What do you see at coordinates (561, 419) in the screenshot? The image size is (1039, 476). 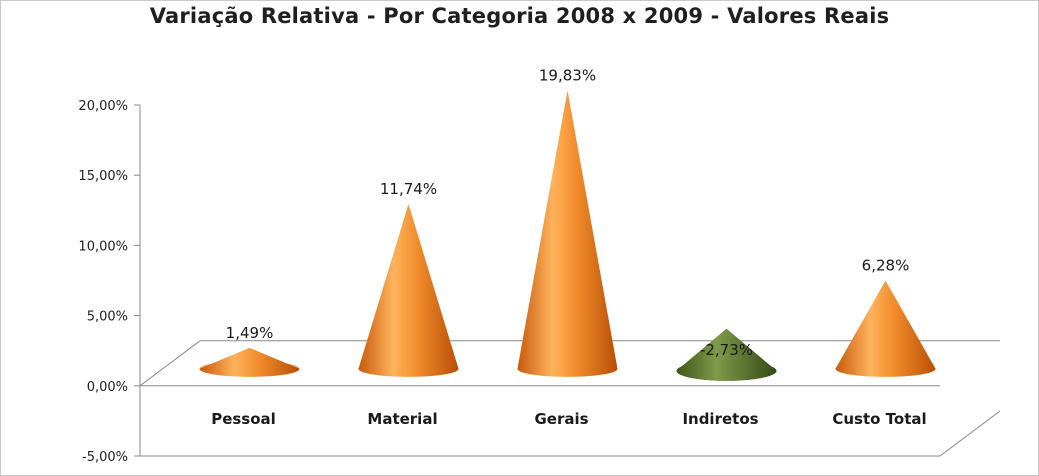 I see `category-label: Gerais` at bounding box center [561, 419].